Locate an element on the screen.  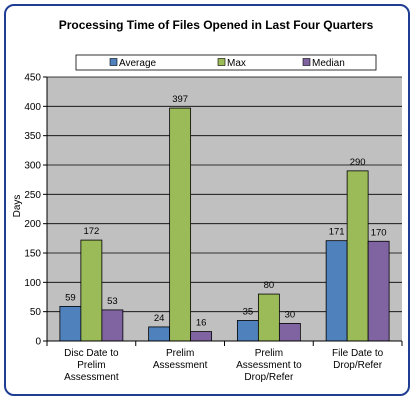
y-tick-label: 400 is located at coordinates (32, 107).